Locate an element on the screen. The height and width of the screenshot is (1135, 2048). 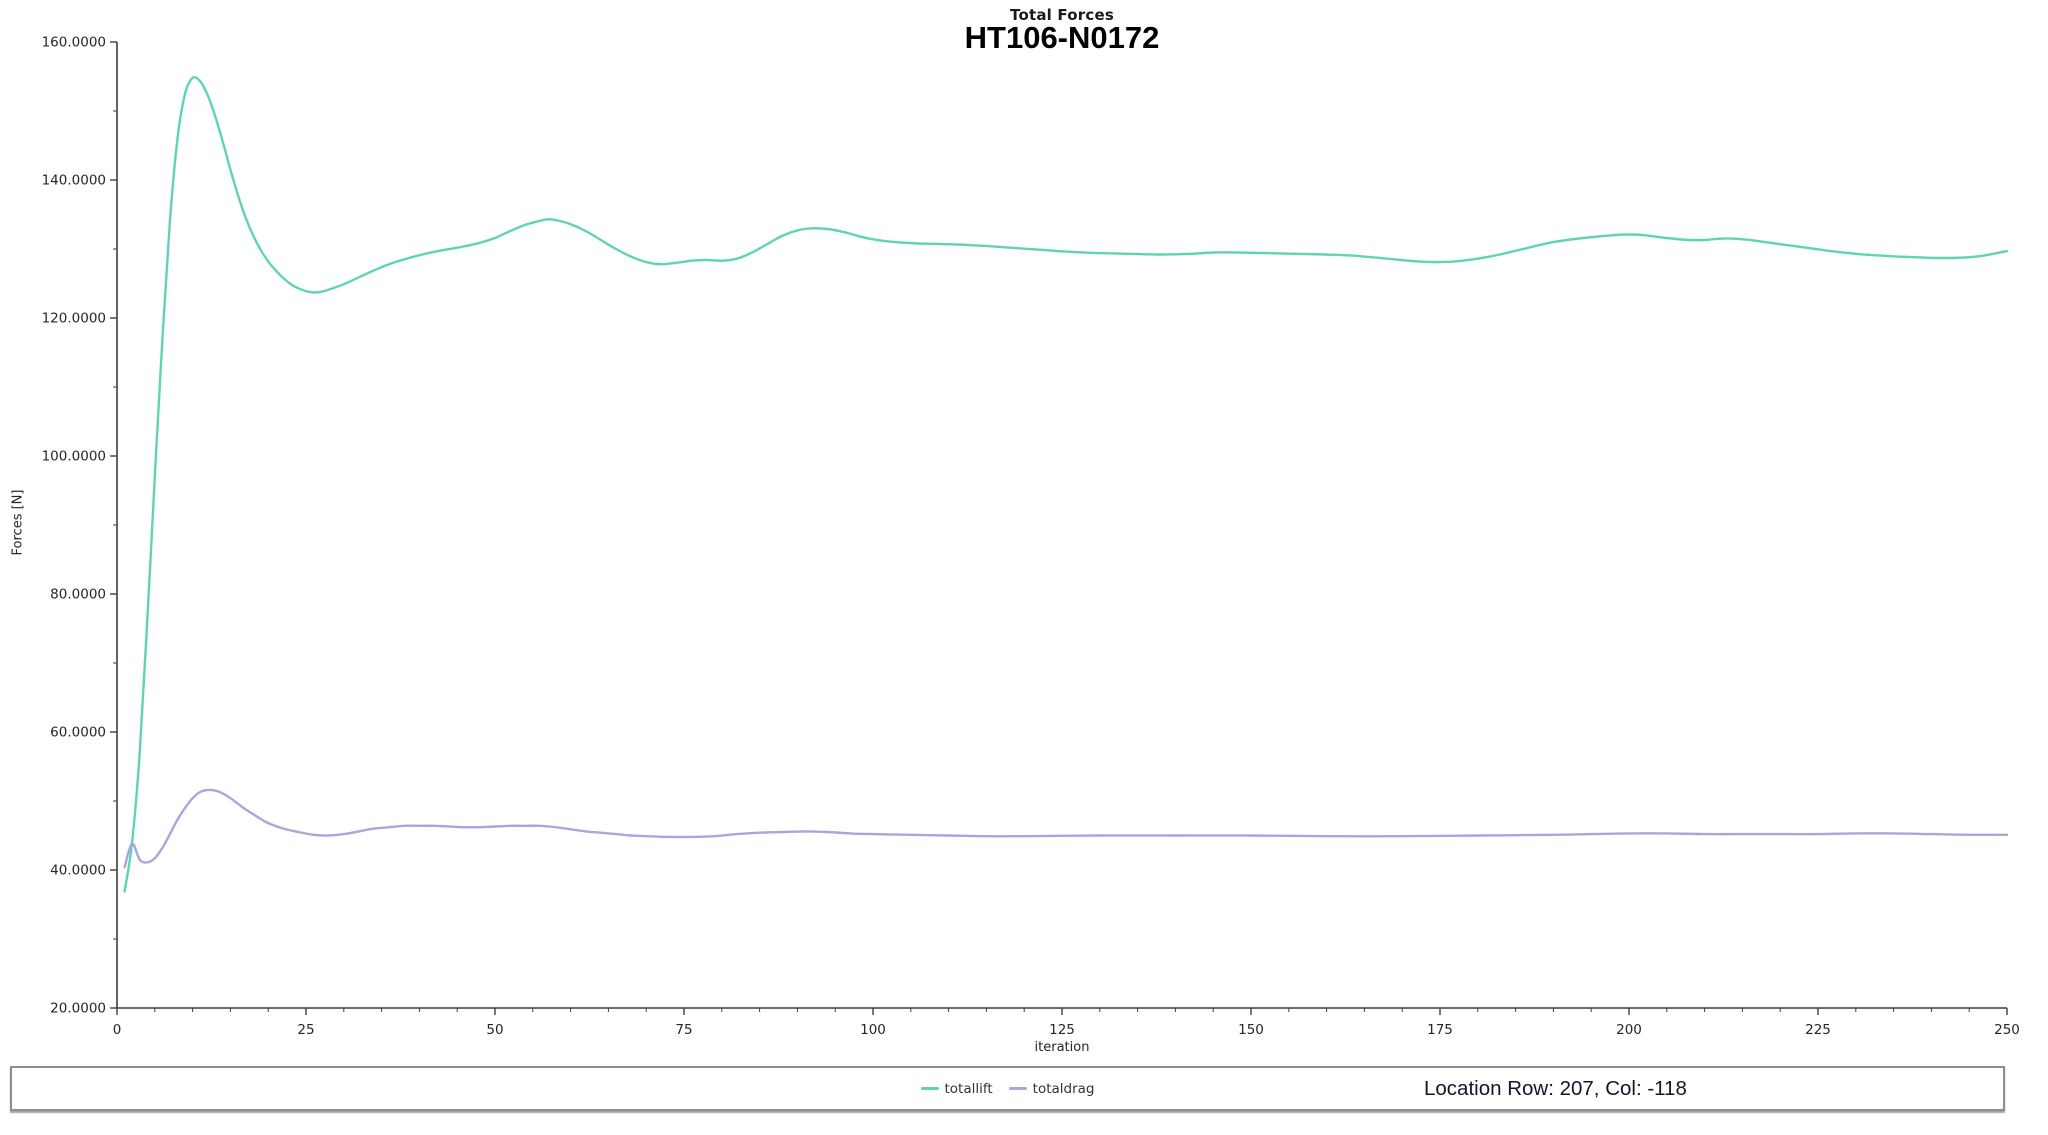
x-tick-label: 225 is located at coordinates (1818, 1030).